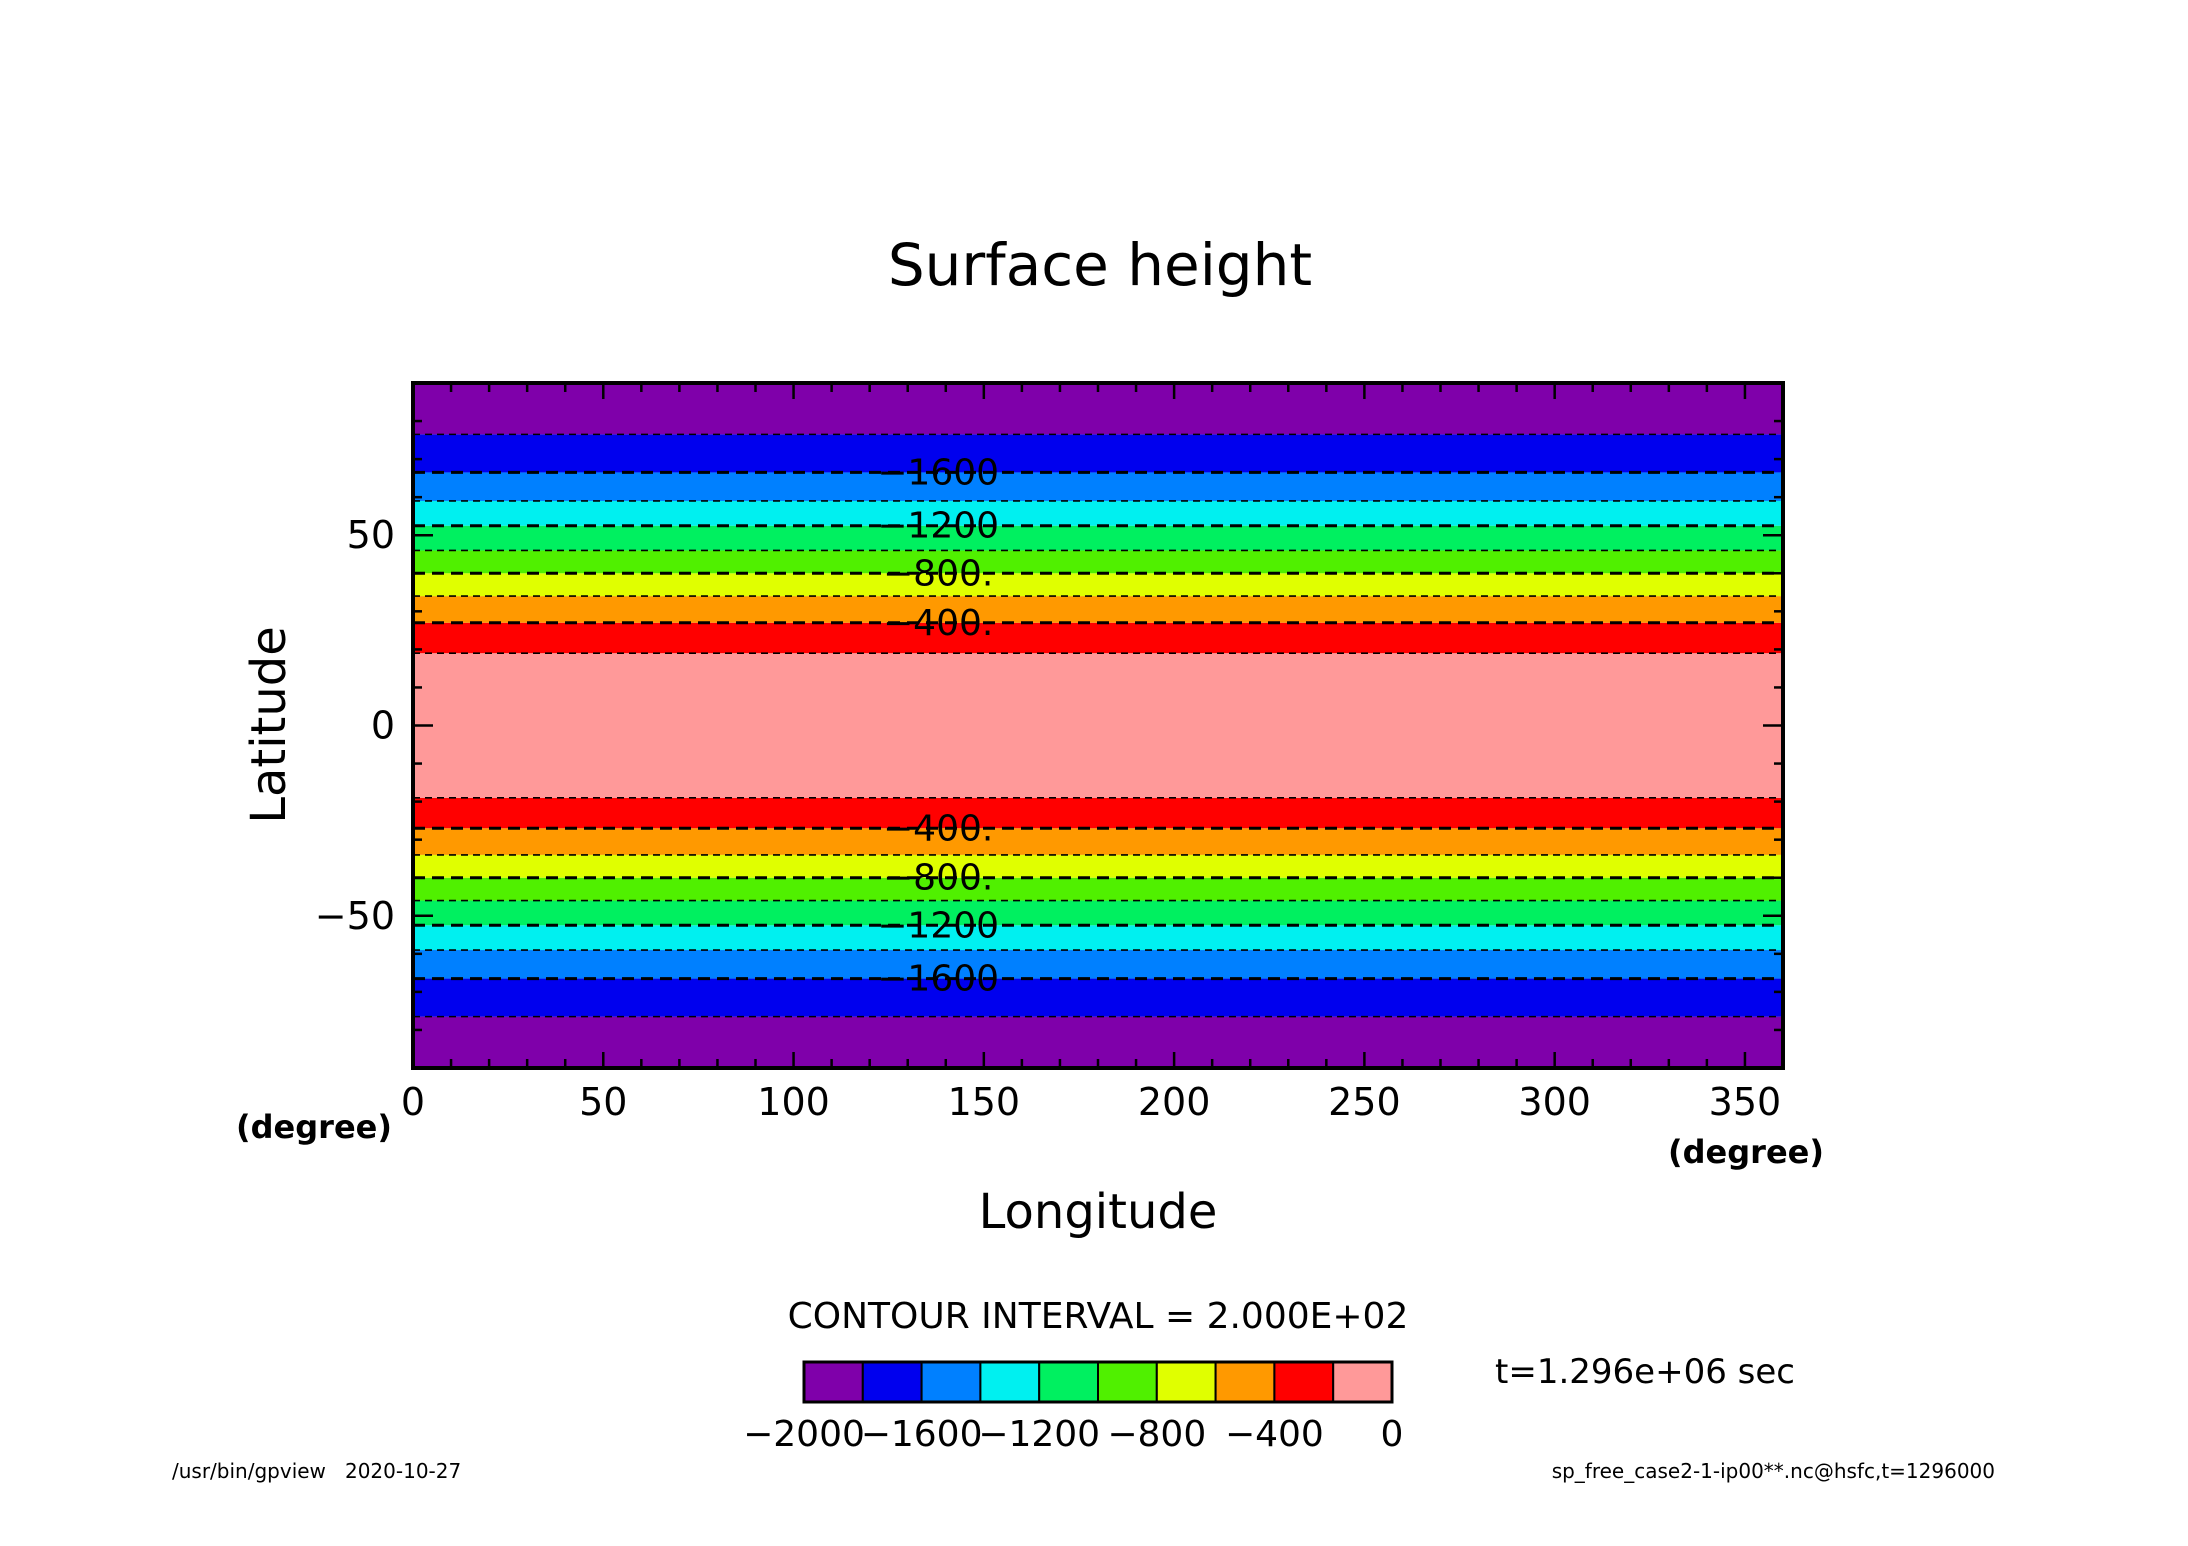 This screenshot has width=2188, height=1546. Describe the element at coordinates (1274, 1434) in the screenshot. I see `colorbar-label: −400` at that location.